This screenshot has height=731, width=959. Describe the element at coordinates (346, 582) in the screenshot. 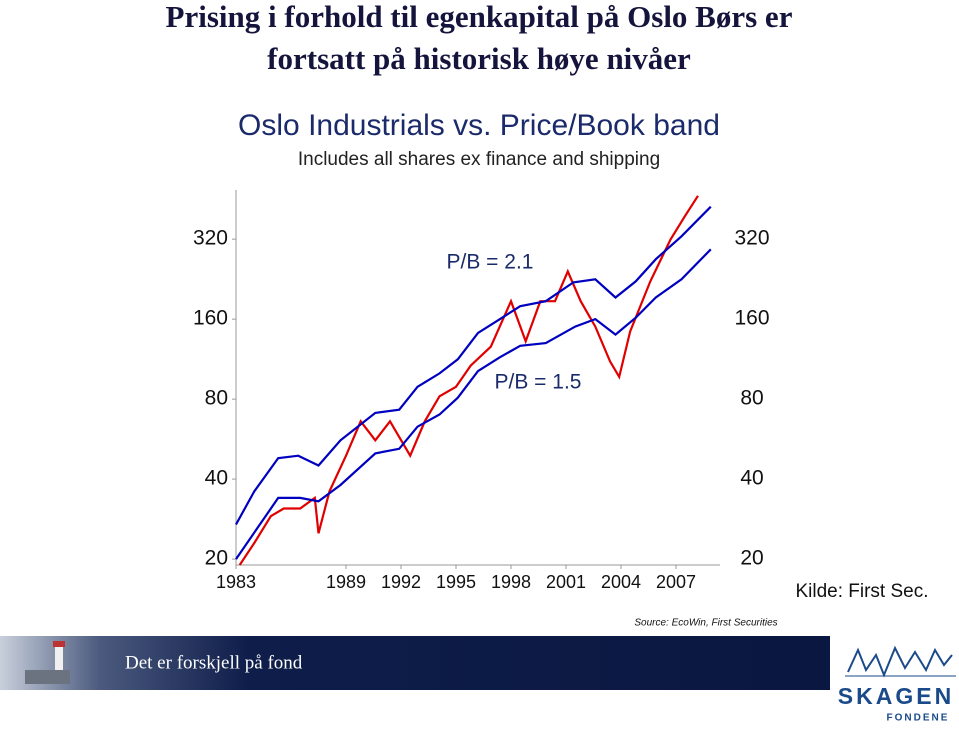

I see `x-tick-label: 1989` at that location.